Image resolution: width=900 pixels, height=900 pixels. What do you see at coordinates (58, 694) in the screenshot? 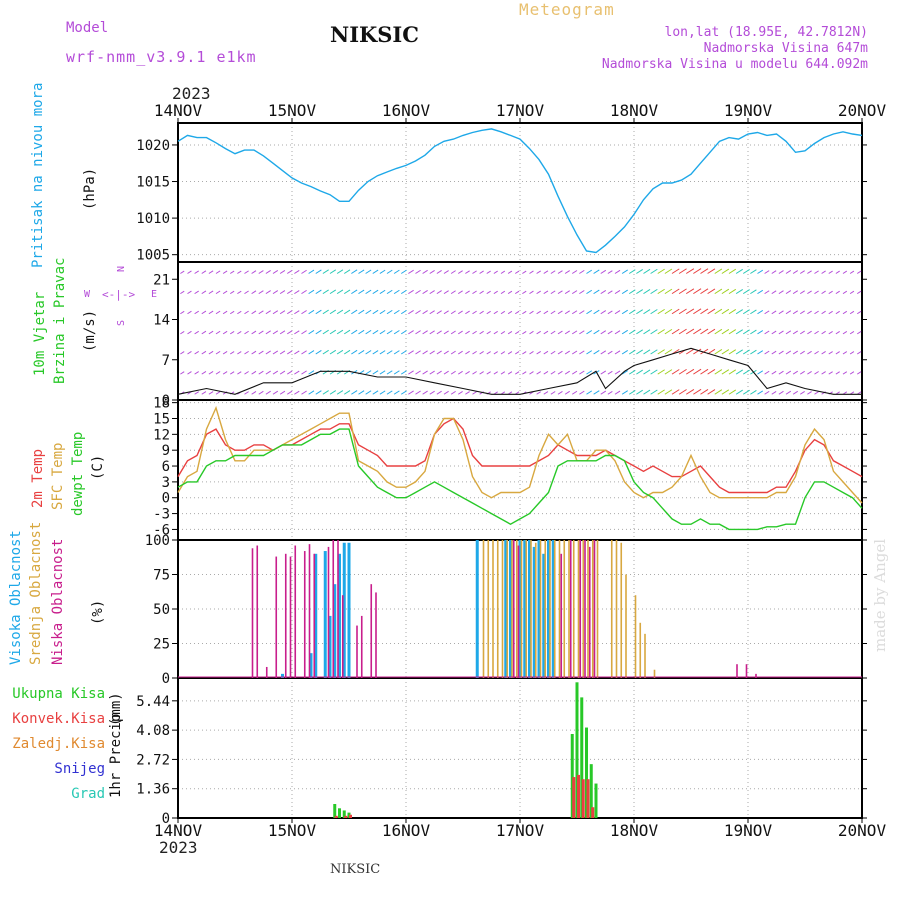
I see `precip-legend-ukupna: Ukupna Kisa` at bounding box center [58, 694].